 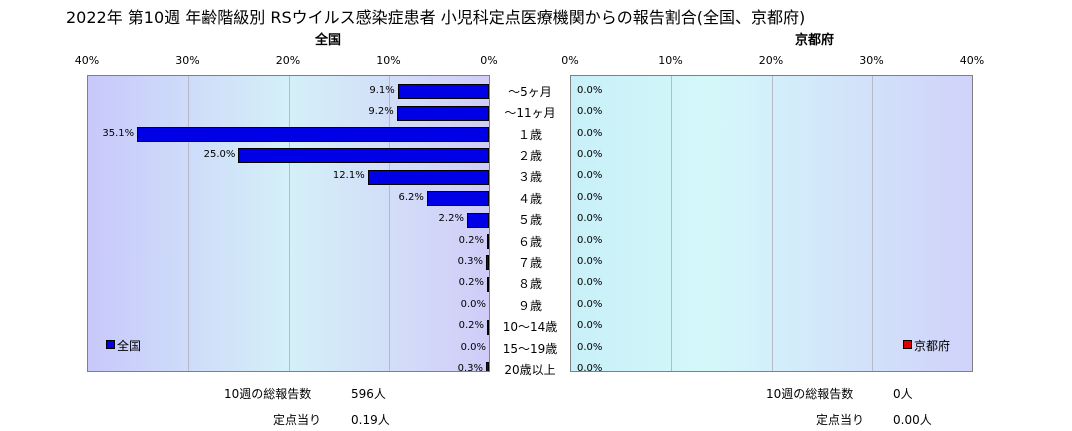 What do you see at coordinates (219, 154) in the screenshot?
I see `national-data-label: 25.0%` at bounding box center [219, 154].